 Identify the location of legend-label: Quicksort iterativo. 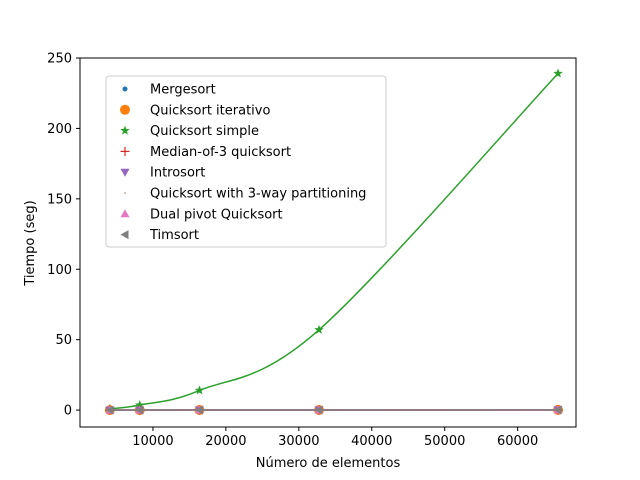
(210, 110).